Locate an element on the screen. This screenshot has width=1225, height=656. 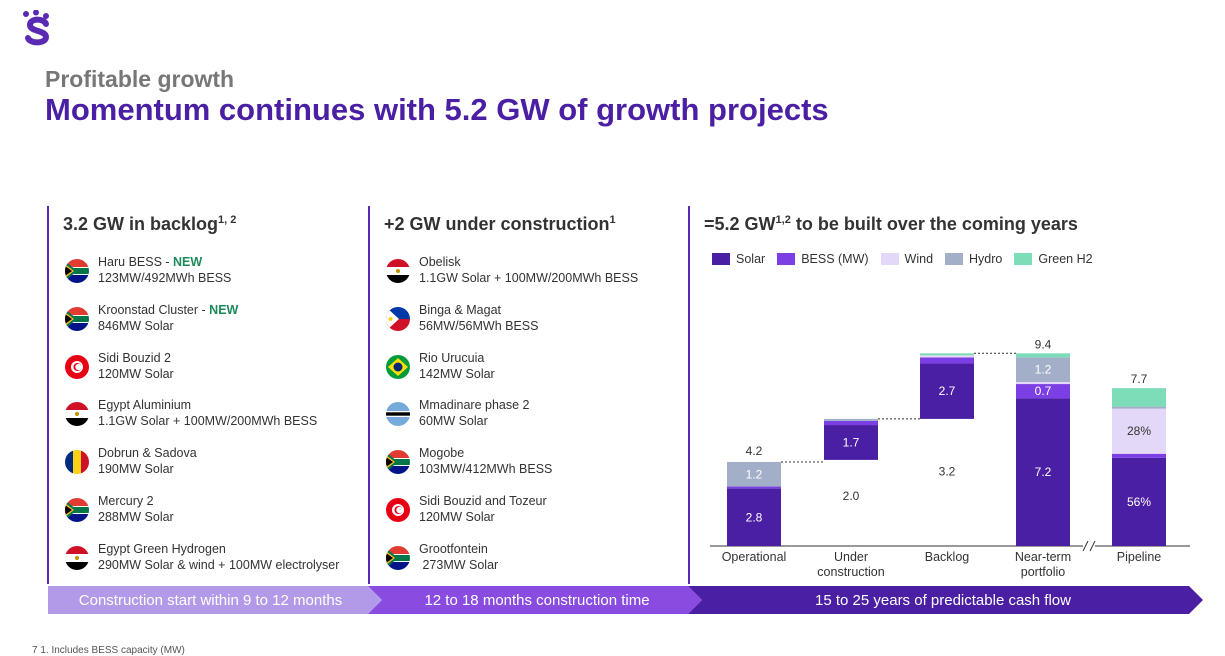
legend-item: Solar is located at coordinates (738, 259).